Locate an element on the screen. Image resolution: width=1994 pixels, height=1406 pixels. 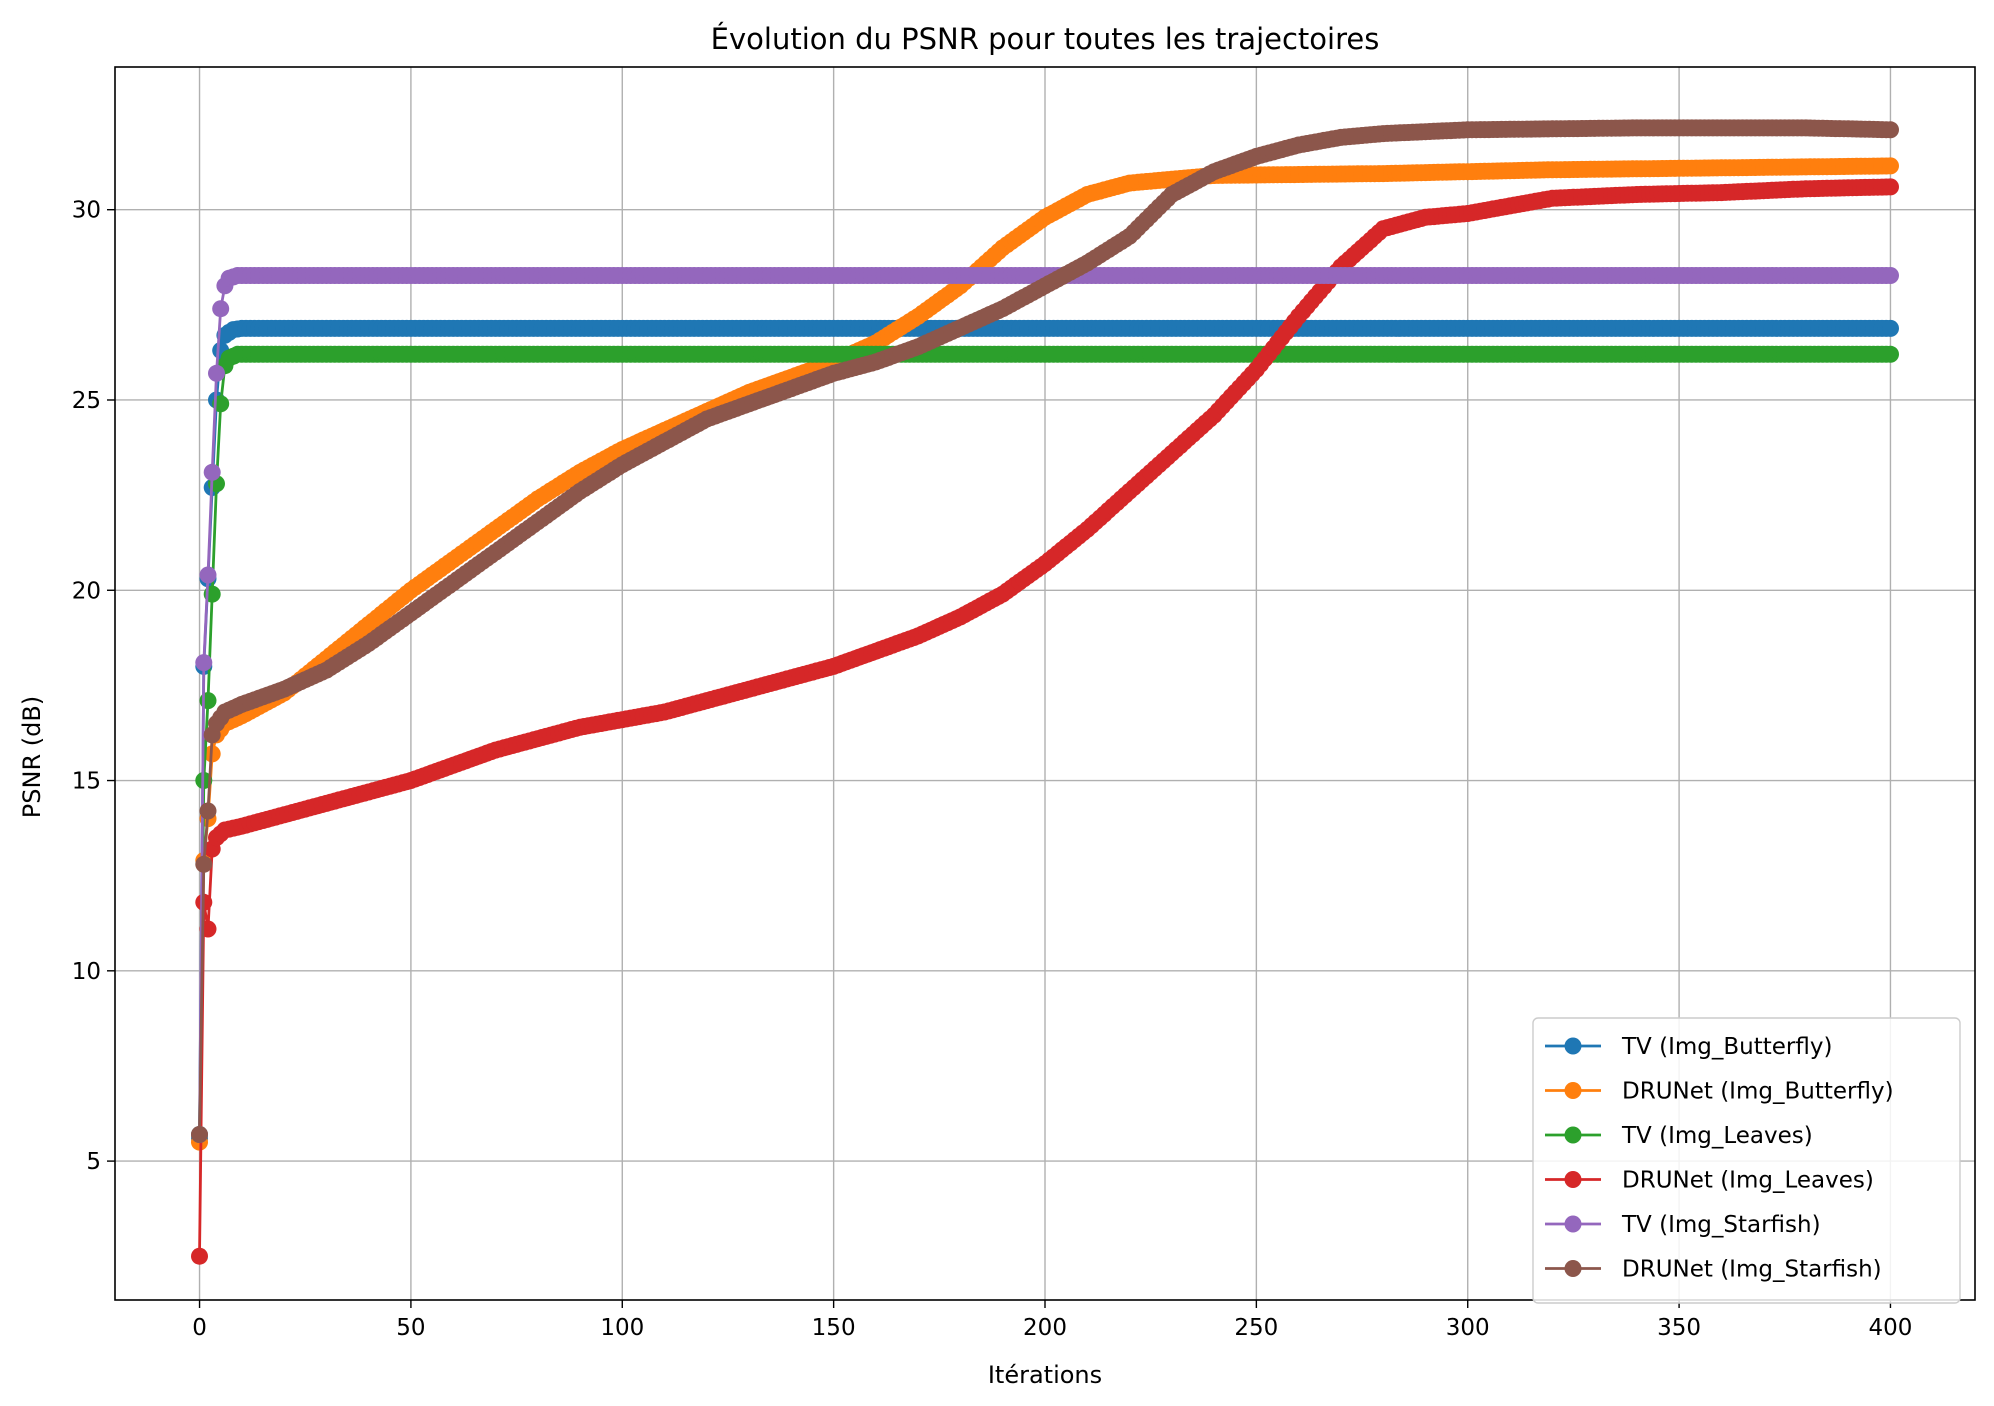
legend-label: TV (Img_Leaves) is located at coordinates (1717, 1136).